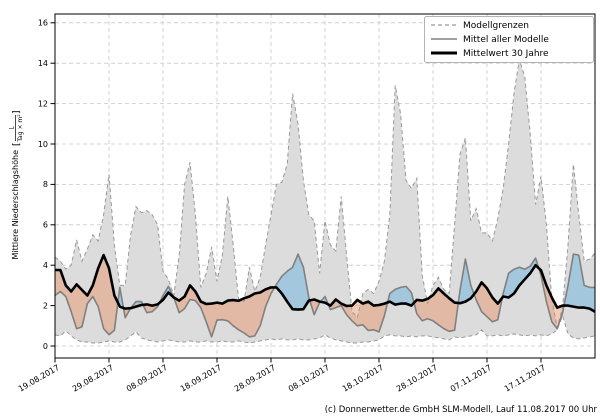  Describe the element at coordinates (506, 54) in the screenshot. I see `legend-label: Mittelwert 30 Jahre` at that location.